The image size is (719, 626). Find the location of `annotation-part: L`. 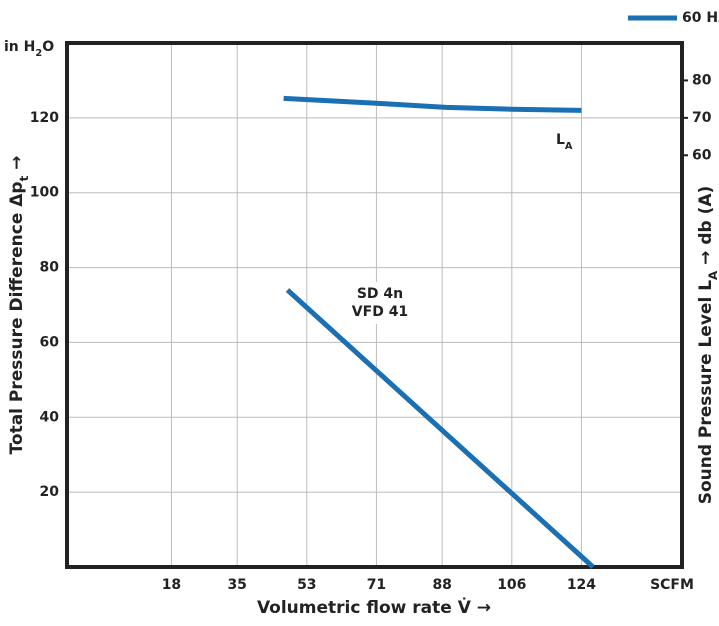

annotation-part: L is located at coordinates (560, 140).